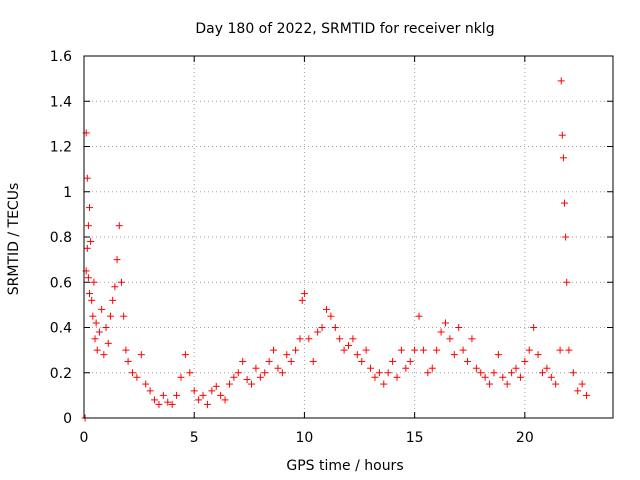 The image size is (640, 480). What do you see at coordinates (61, 329) in the screenshot?
I see `y-tick-label: 0.4` at bounding box center [61, 329].